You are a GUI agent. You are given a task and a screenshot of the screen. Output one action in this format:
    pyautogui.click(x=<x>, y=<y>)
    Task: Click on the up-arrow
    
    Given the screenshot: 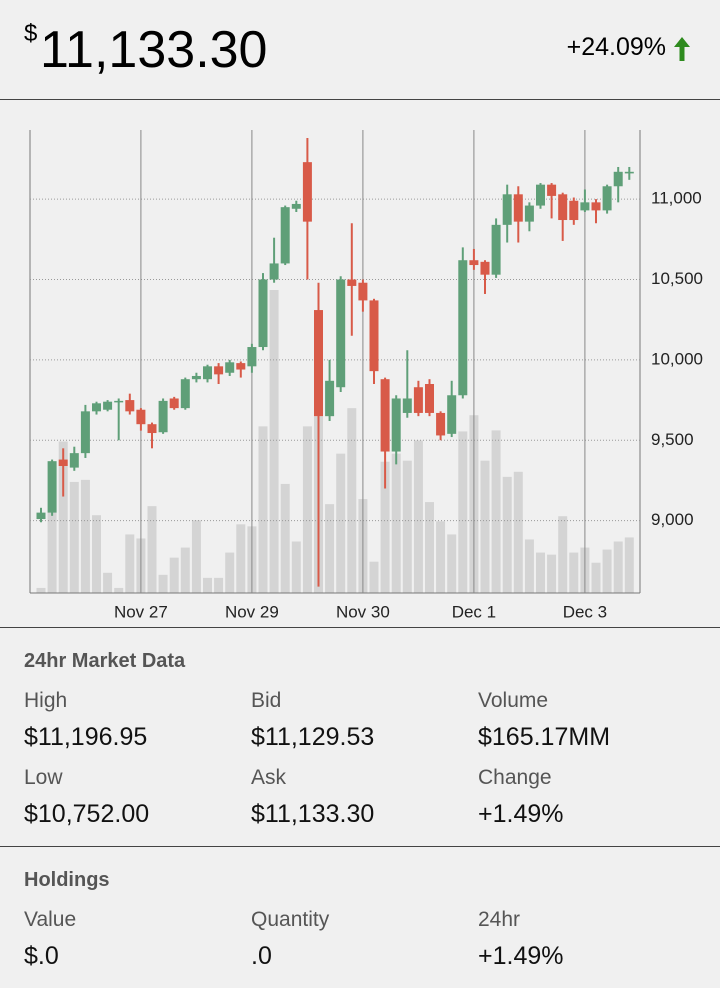 What is the action you would take?
    pyautogui.click(x=682, y=49)
    